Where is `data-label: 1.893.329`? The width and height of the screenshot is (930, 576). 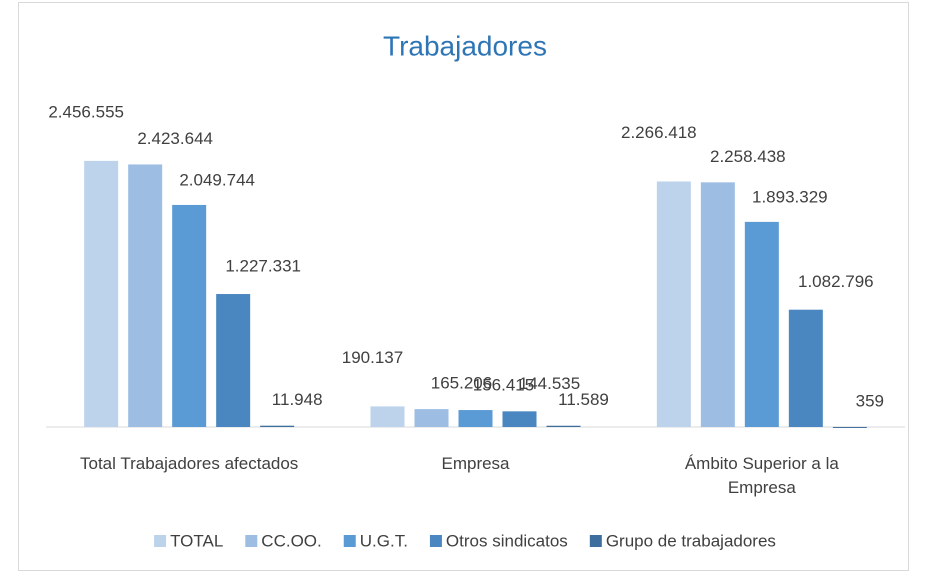 data-label: 1.893.329 is located at coordinates (790, 196).